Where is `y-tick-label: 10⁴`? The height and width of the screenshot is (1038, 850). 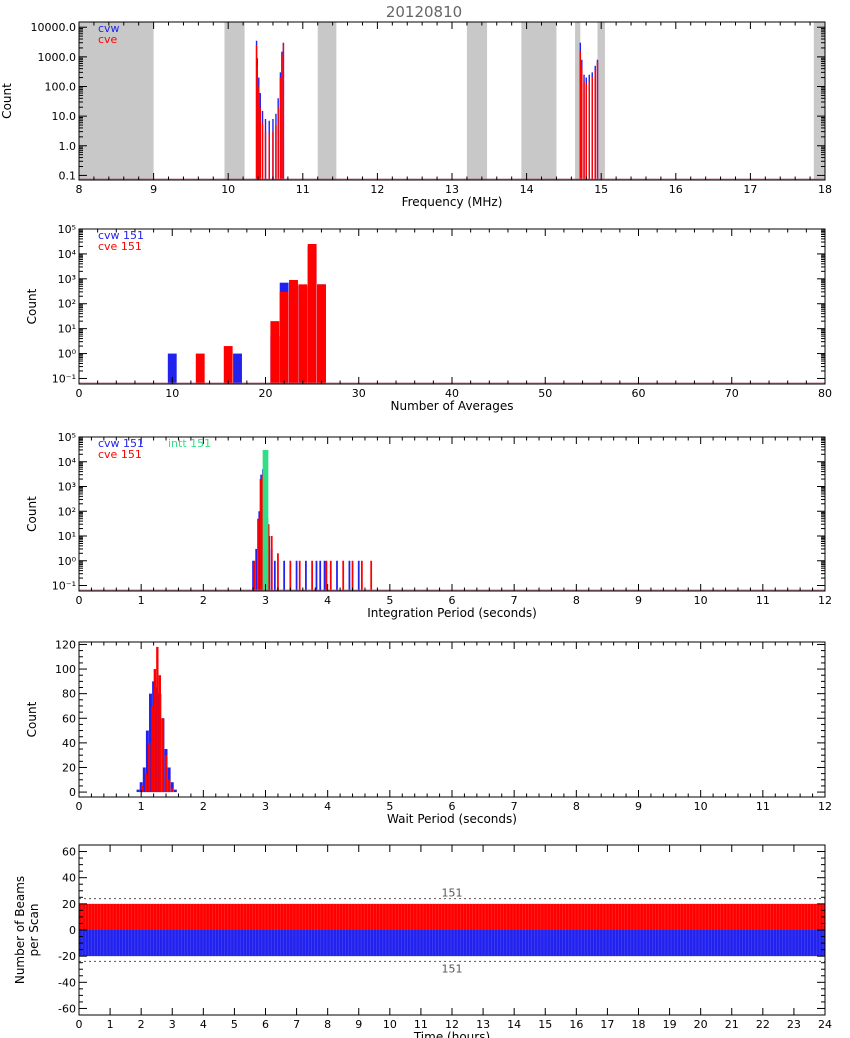 y-tick-label: 10⁴ is located at coordinates (67, 462).